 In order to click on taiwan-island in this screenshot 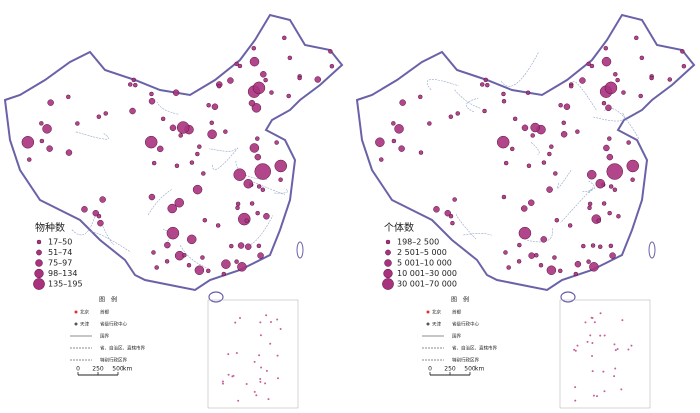, I will do `click(300, 250)`.